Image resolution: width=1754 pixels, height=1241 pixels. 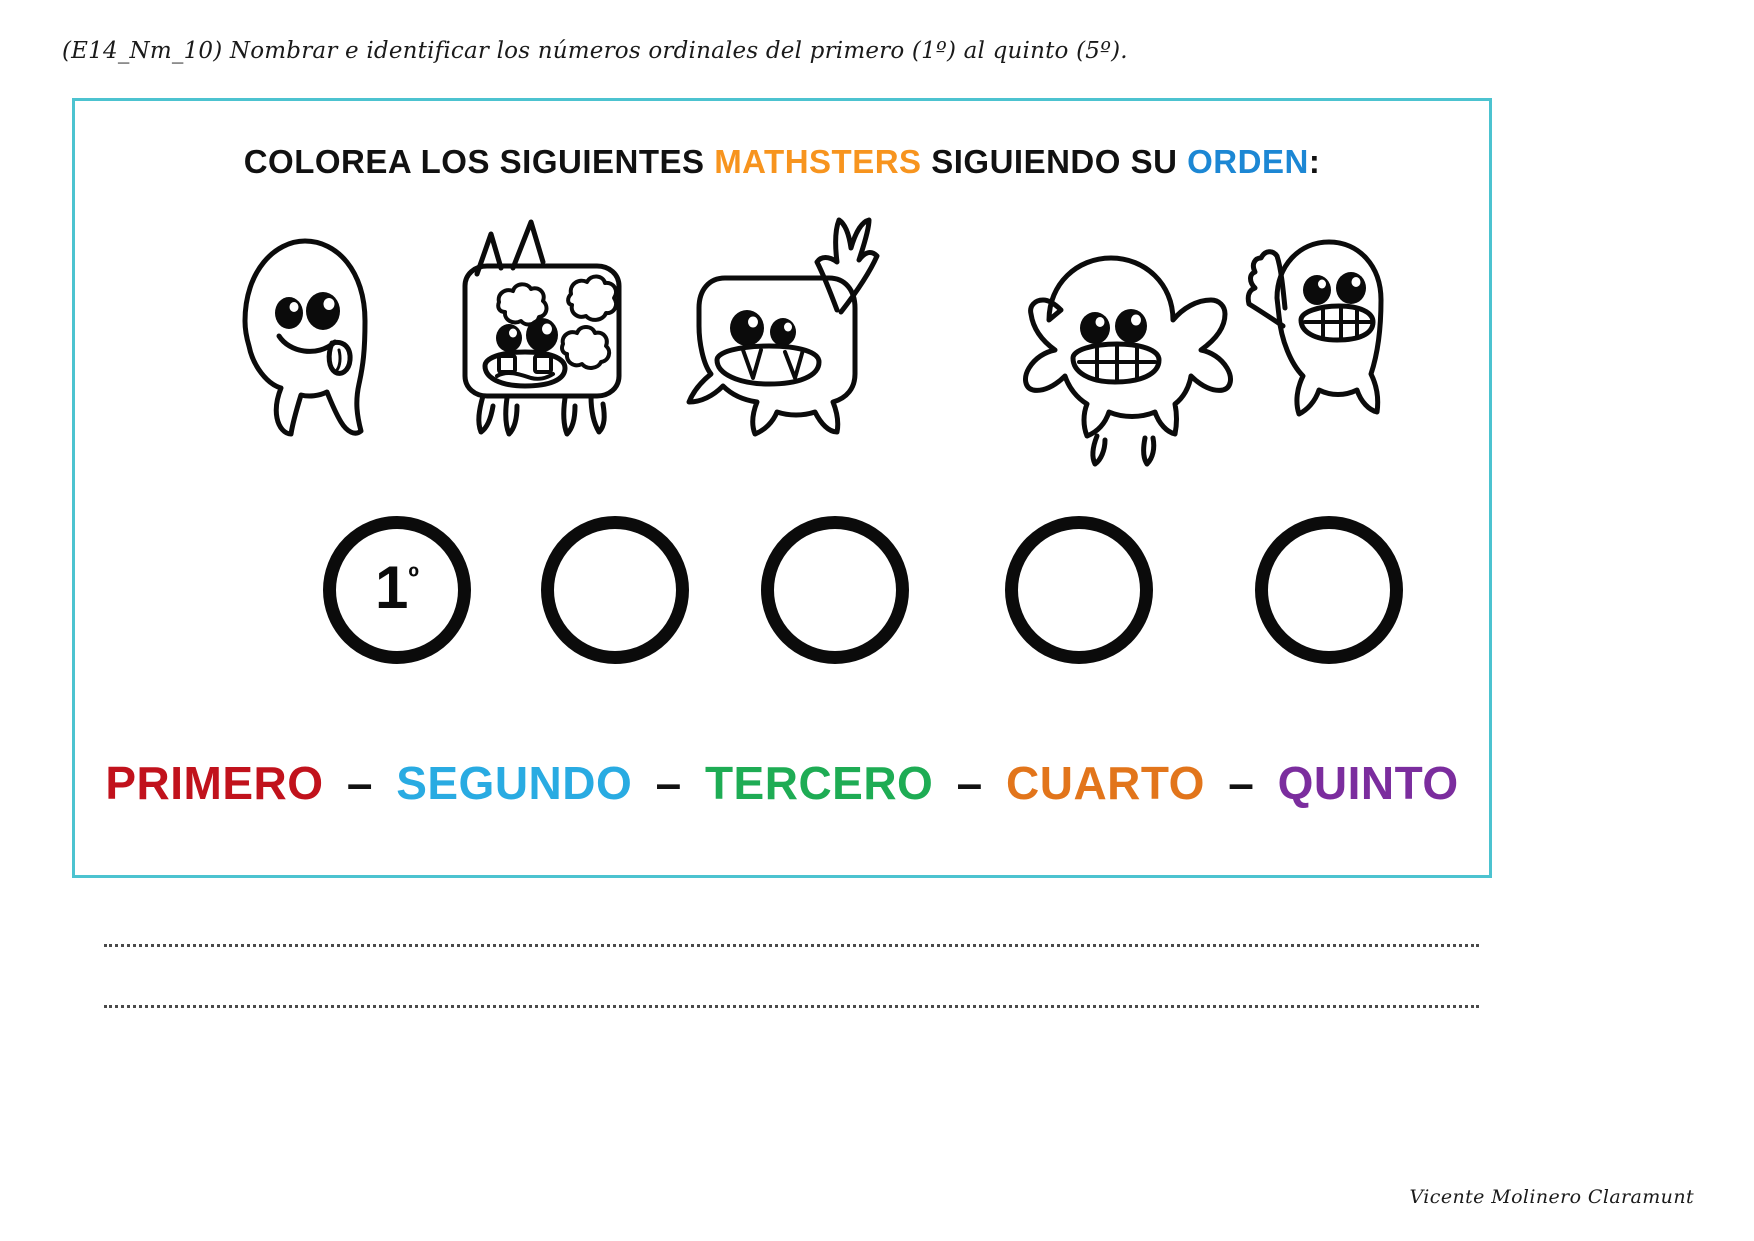 What do you see at coordinates (479, 161) in the screenshot?
I see `instruction-part-1: COLOREA LOS SIGUIENTES` at bounding box center [479, 161].